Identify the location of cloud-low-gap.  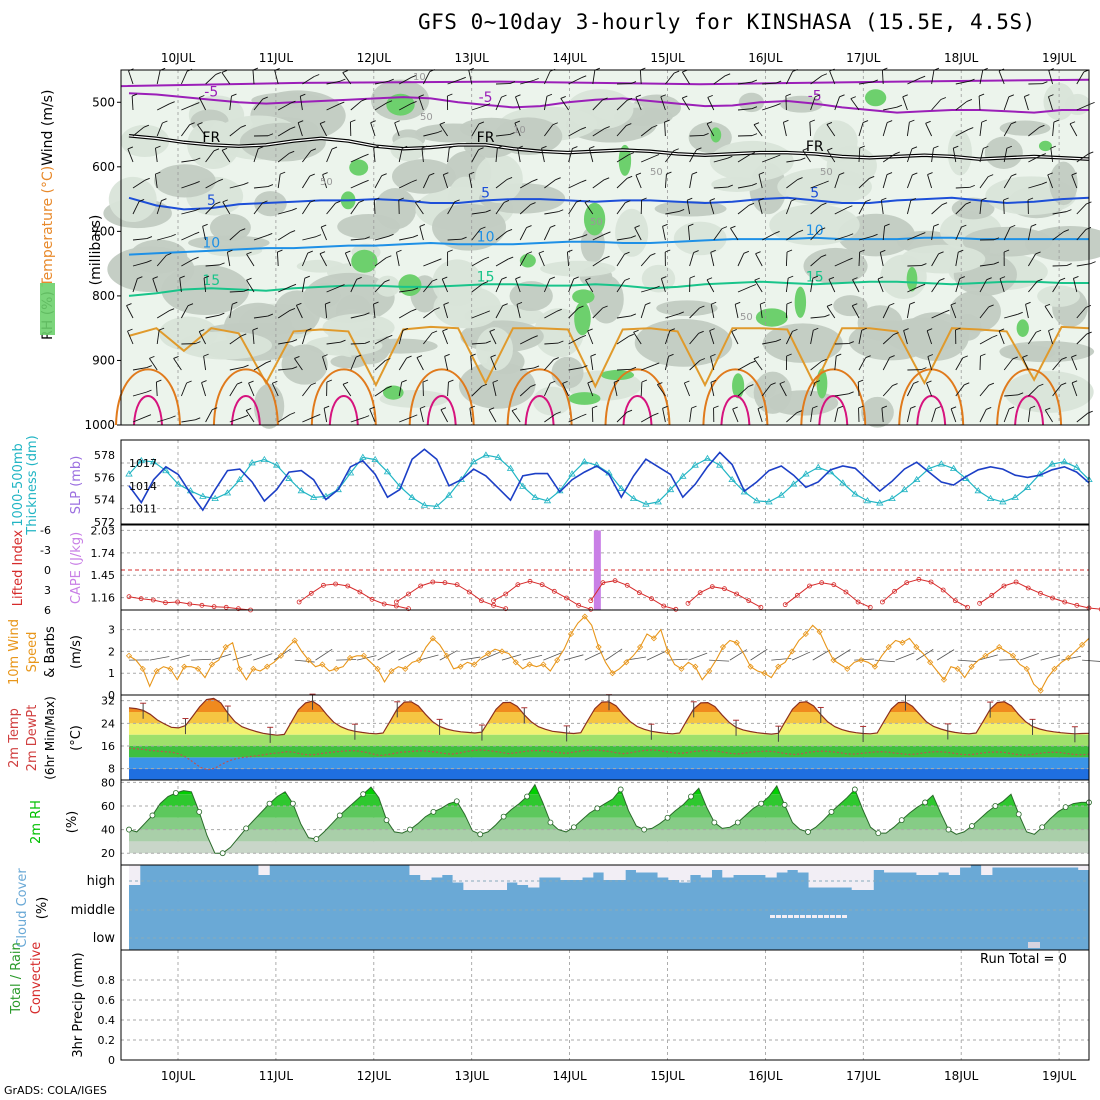
(1037, 945).